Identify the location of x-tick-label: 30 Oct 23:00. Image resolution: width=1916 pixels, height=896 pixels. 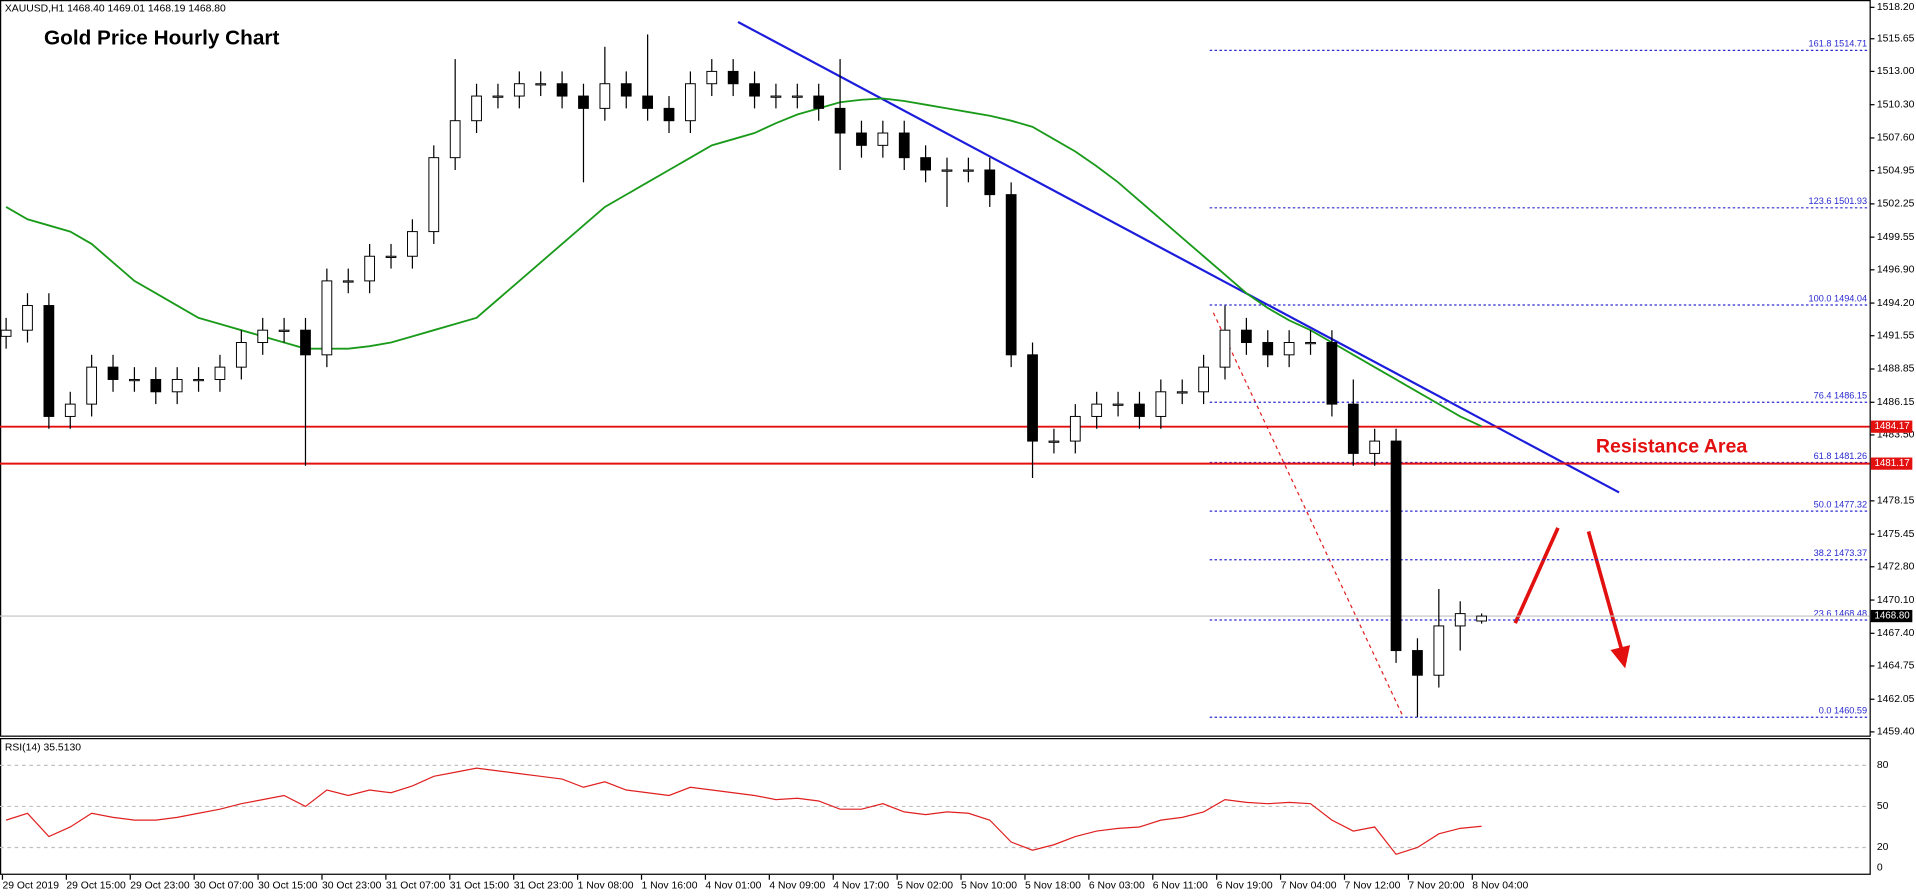
(352, 886).